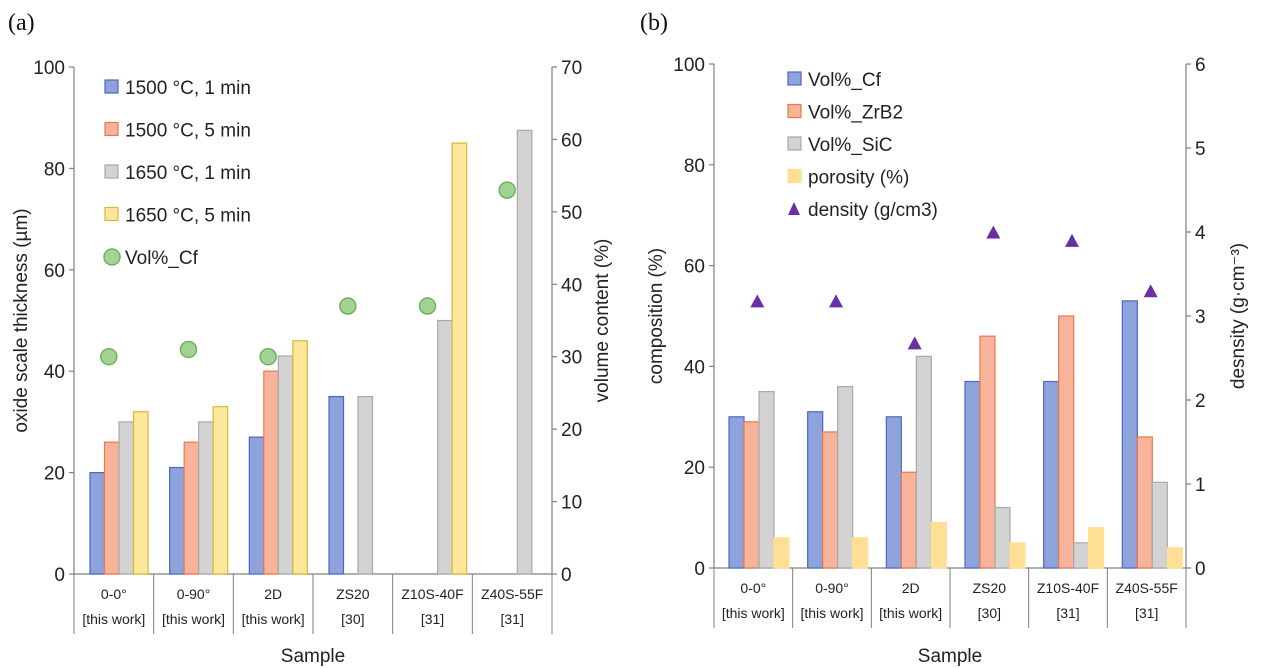 Image resolution: width=1264 pixels, height=668 pixels. I want to click on chart-b-category-label: ZS20, so click(990, 588).